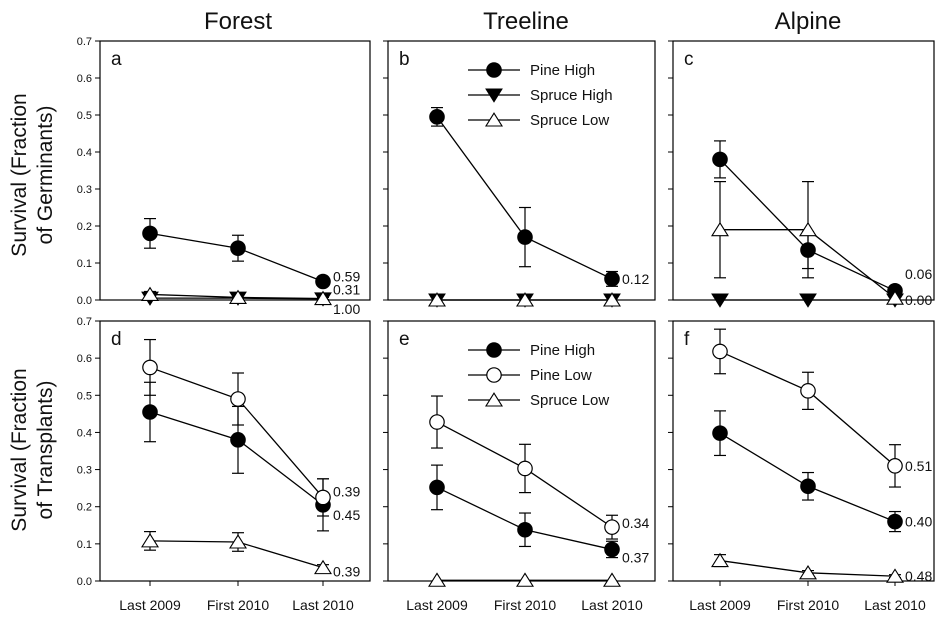 The height and width of the screenshot is (619, 936). I want to click on y-tick-label: 0.6, so click(84, 79).